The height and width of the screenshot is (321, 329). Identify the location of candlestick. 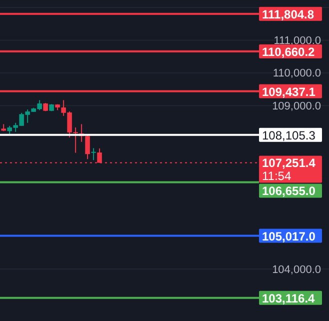
(93, 154).